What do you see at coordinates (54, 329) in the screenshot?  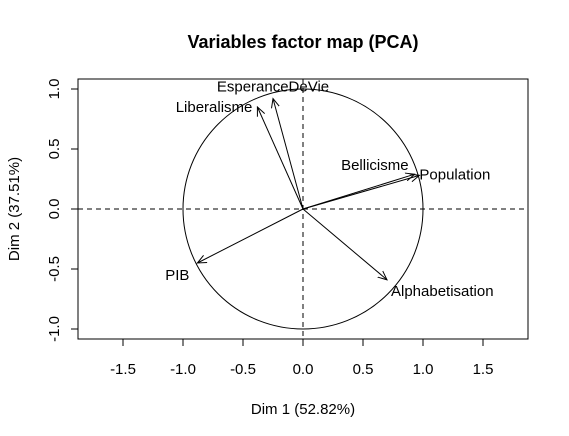 I see `y-tick-label: -1.0` at bounding box center [54, 329].